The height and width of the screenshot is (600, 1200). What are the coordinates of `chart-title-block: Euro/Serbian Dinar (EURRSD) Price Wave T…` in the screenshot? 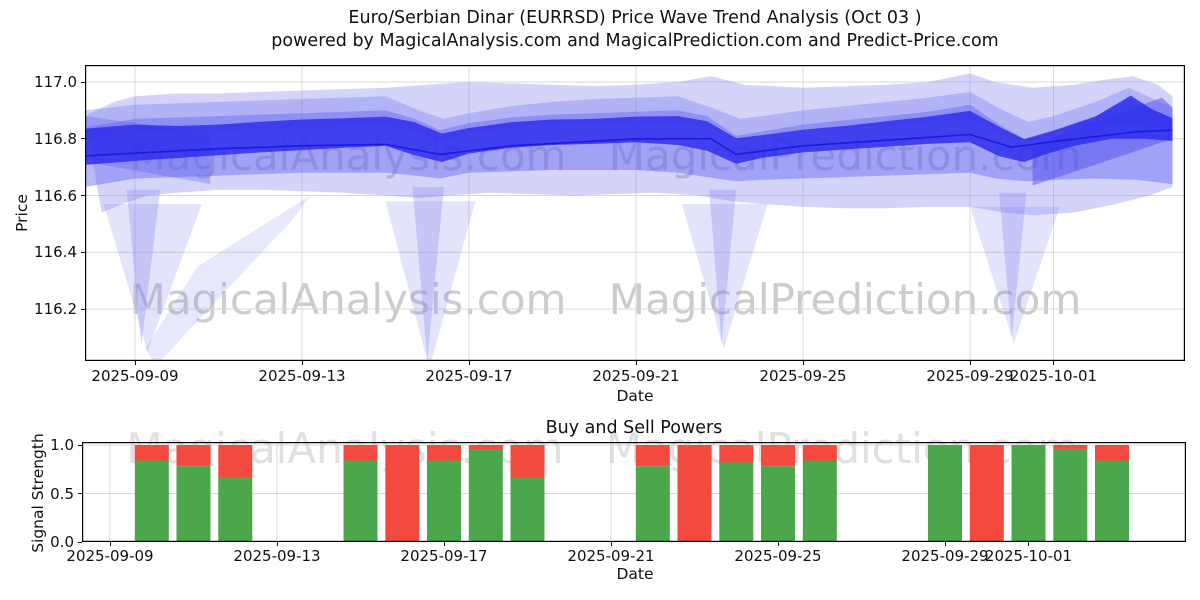 It's located at (635, 30).